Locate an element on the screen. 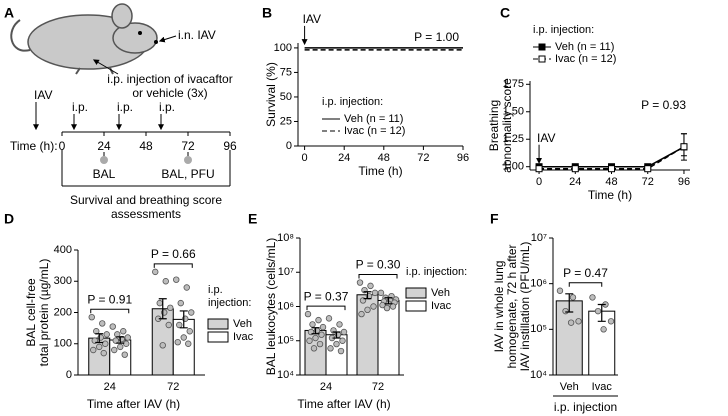 This screenshot has width=728, height=416. y-tick-label: 400 is located at coordinates (63, 250).